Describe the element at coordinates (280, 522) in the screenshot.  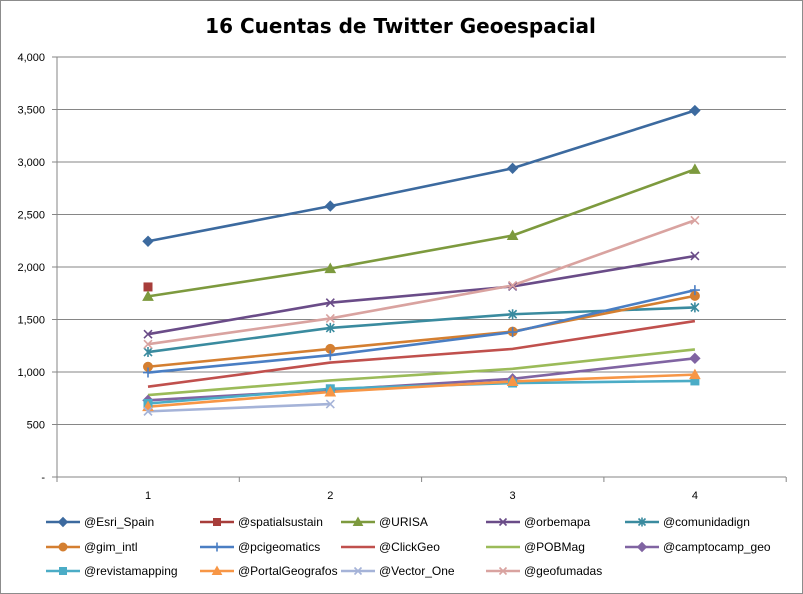
I see `legend-label: @spatialsustain` at that location.